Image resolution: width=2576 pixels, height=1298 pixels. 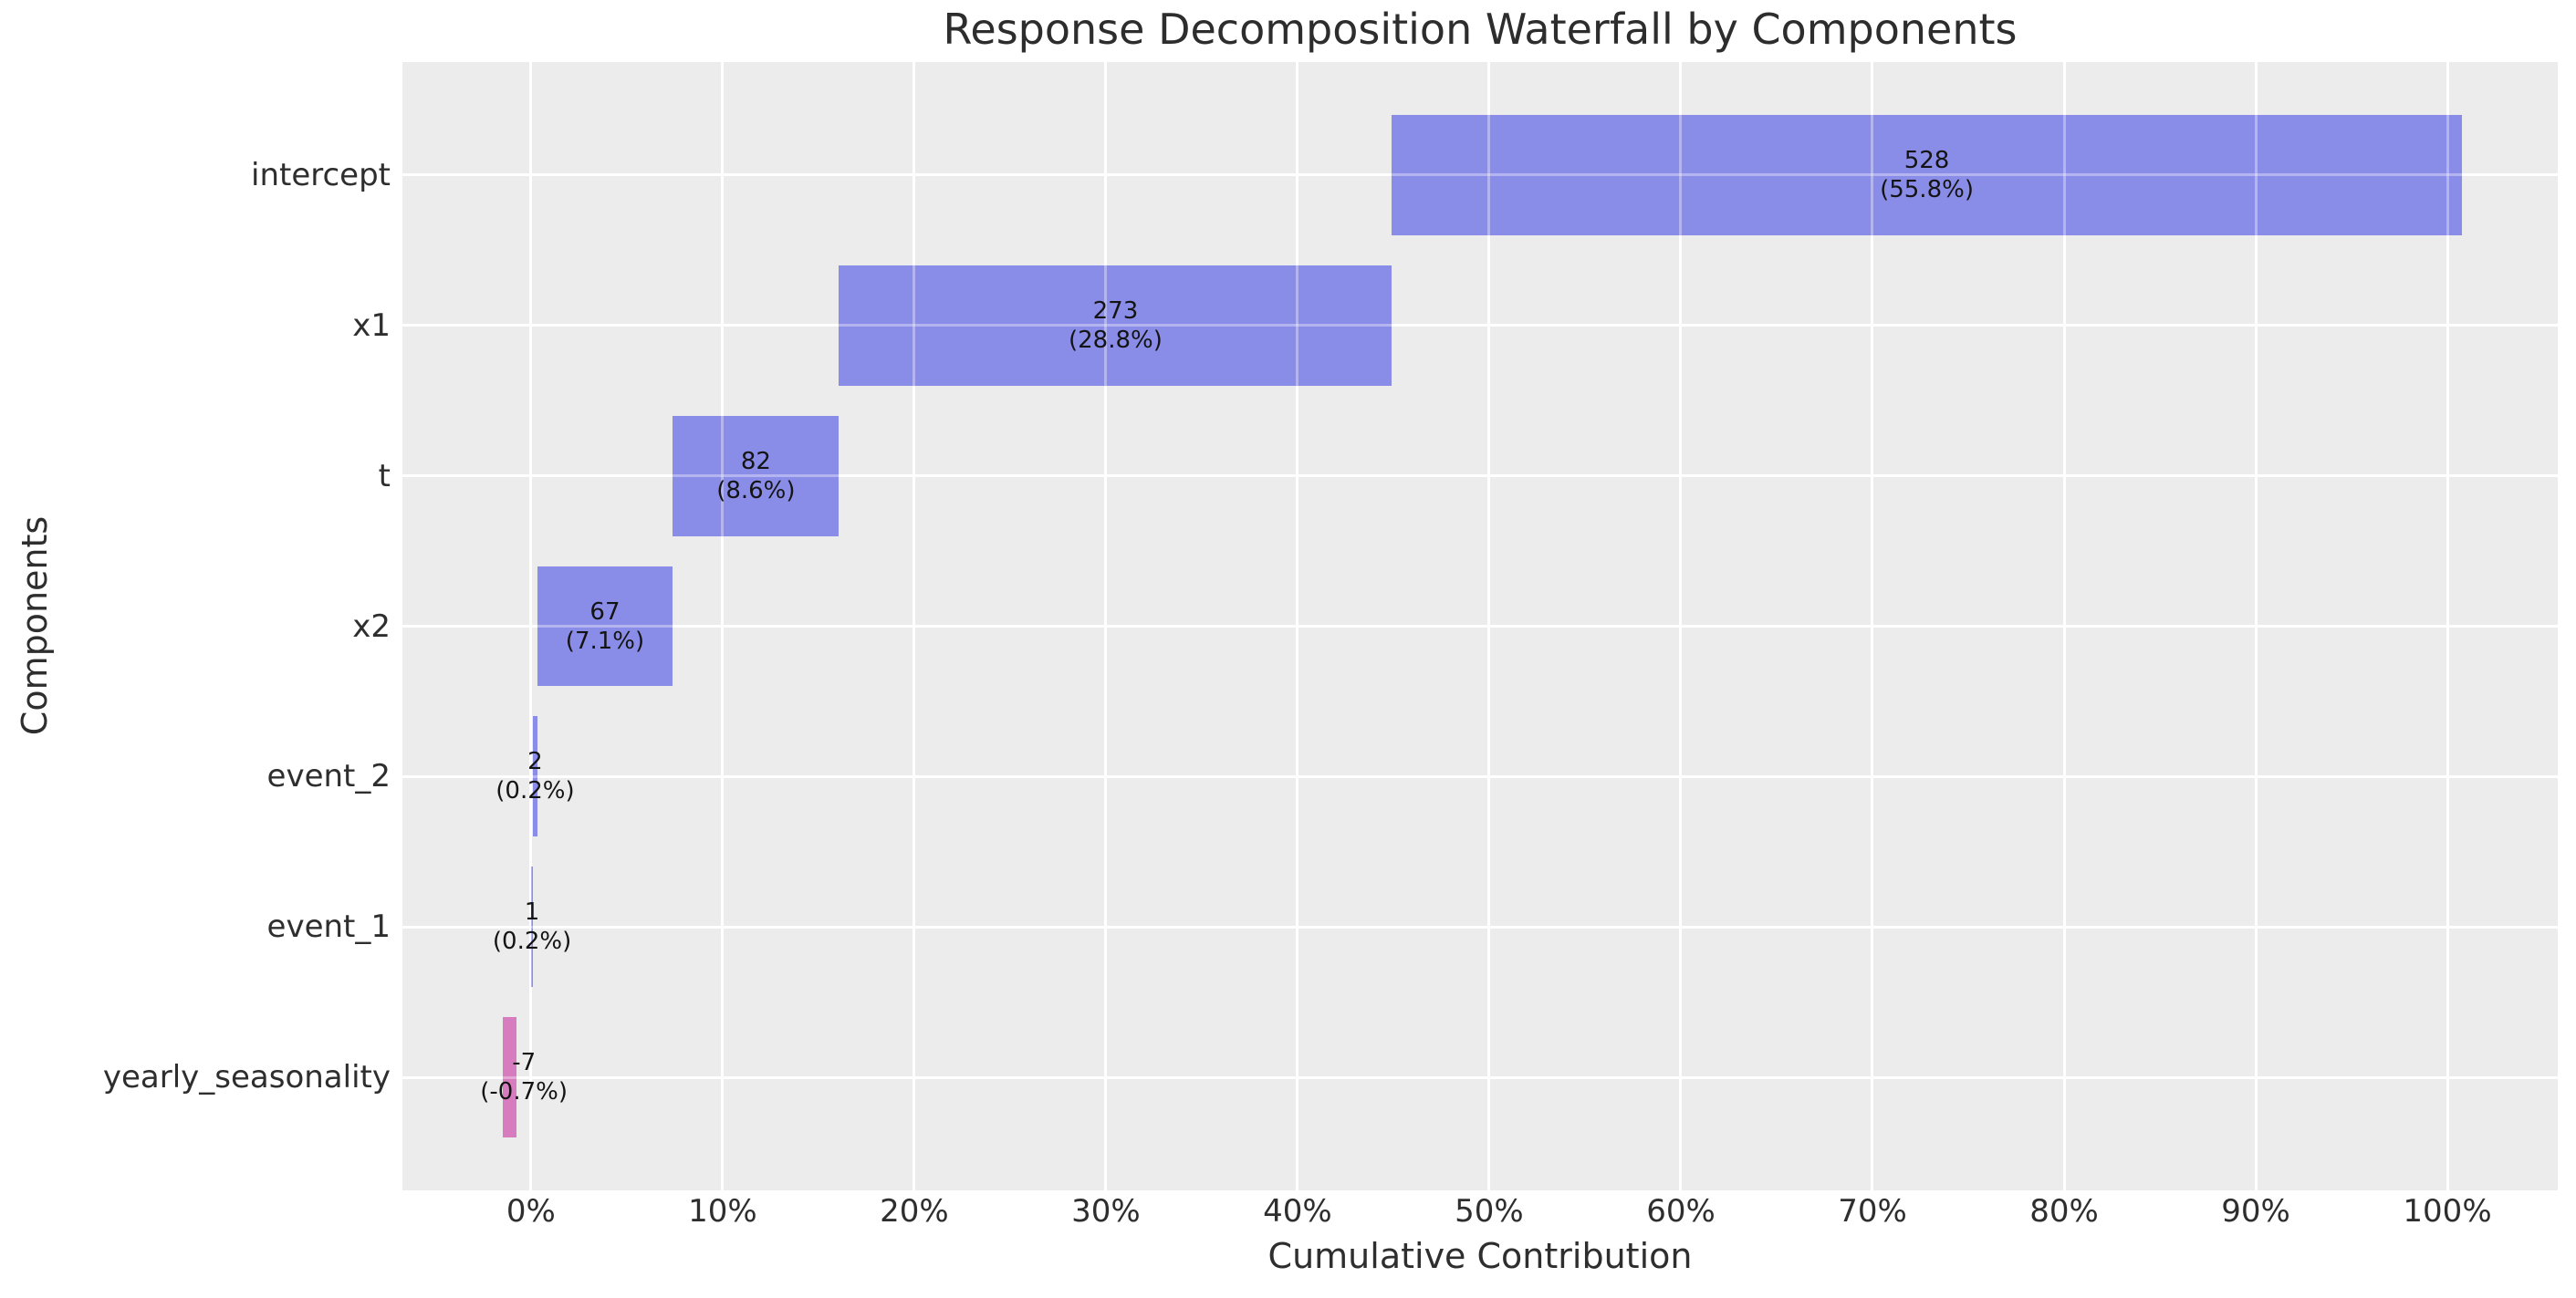 I want to click on bar-percent-text: (-0.7%), so click(x=524, y=1092).